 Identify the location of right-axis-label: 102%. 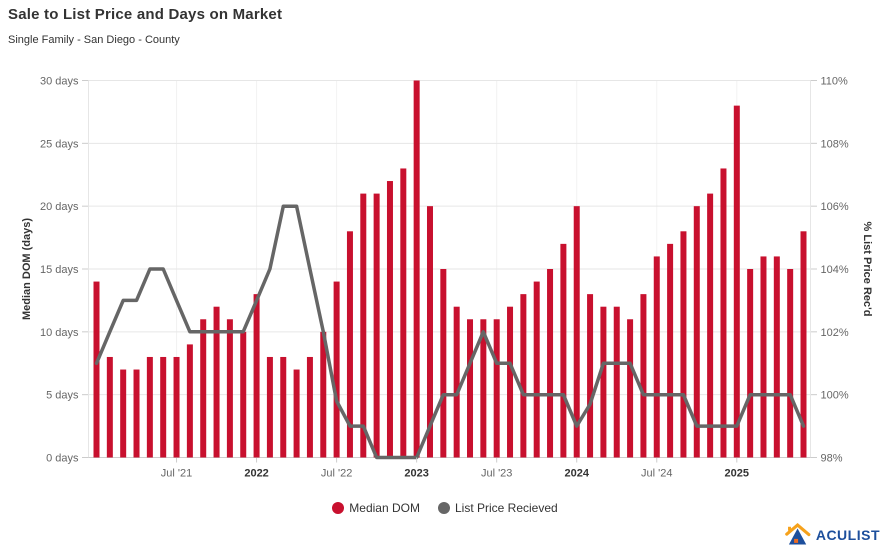
(835, 333).